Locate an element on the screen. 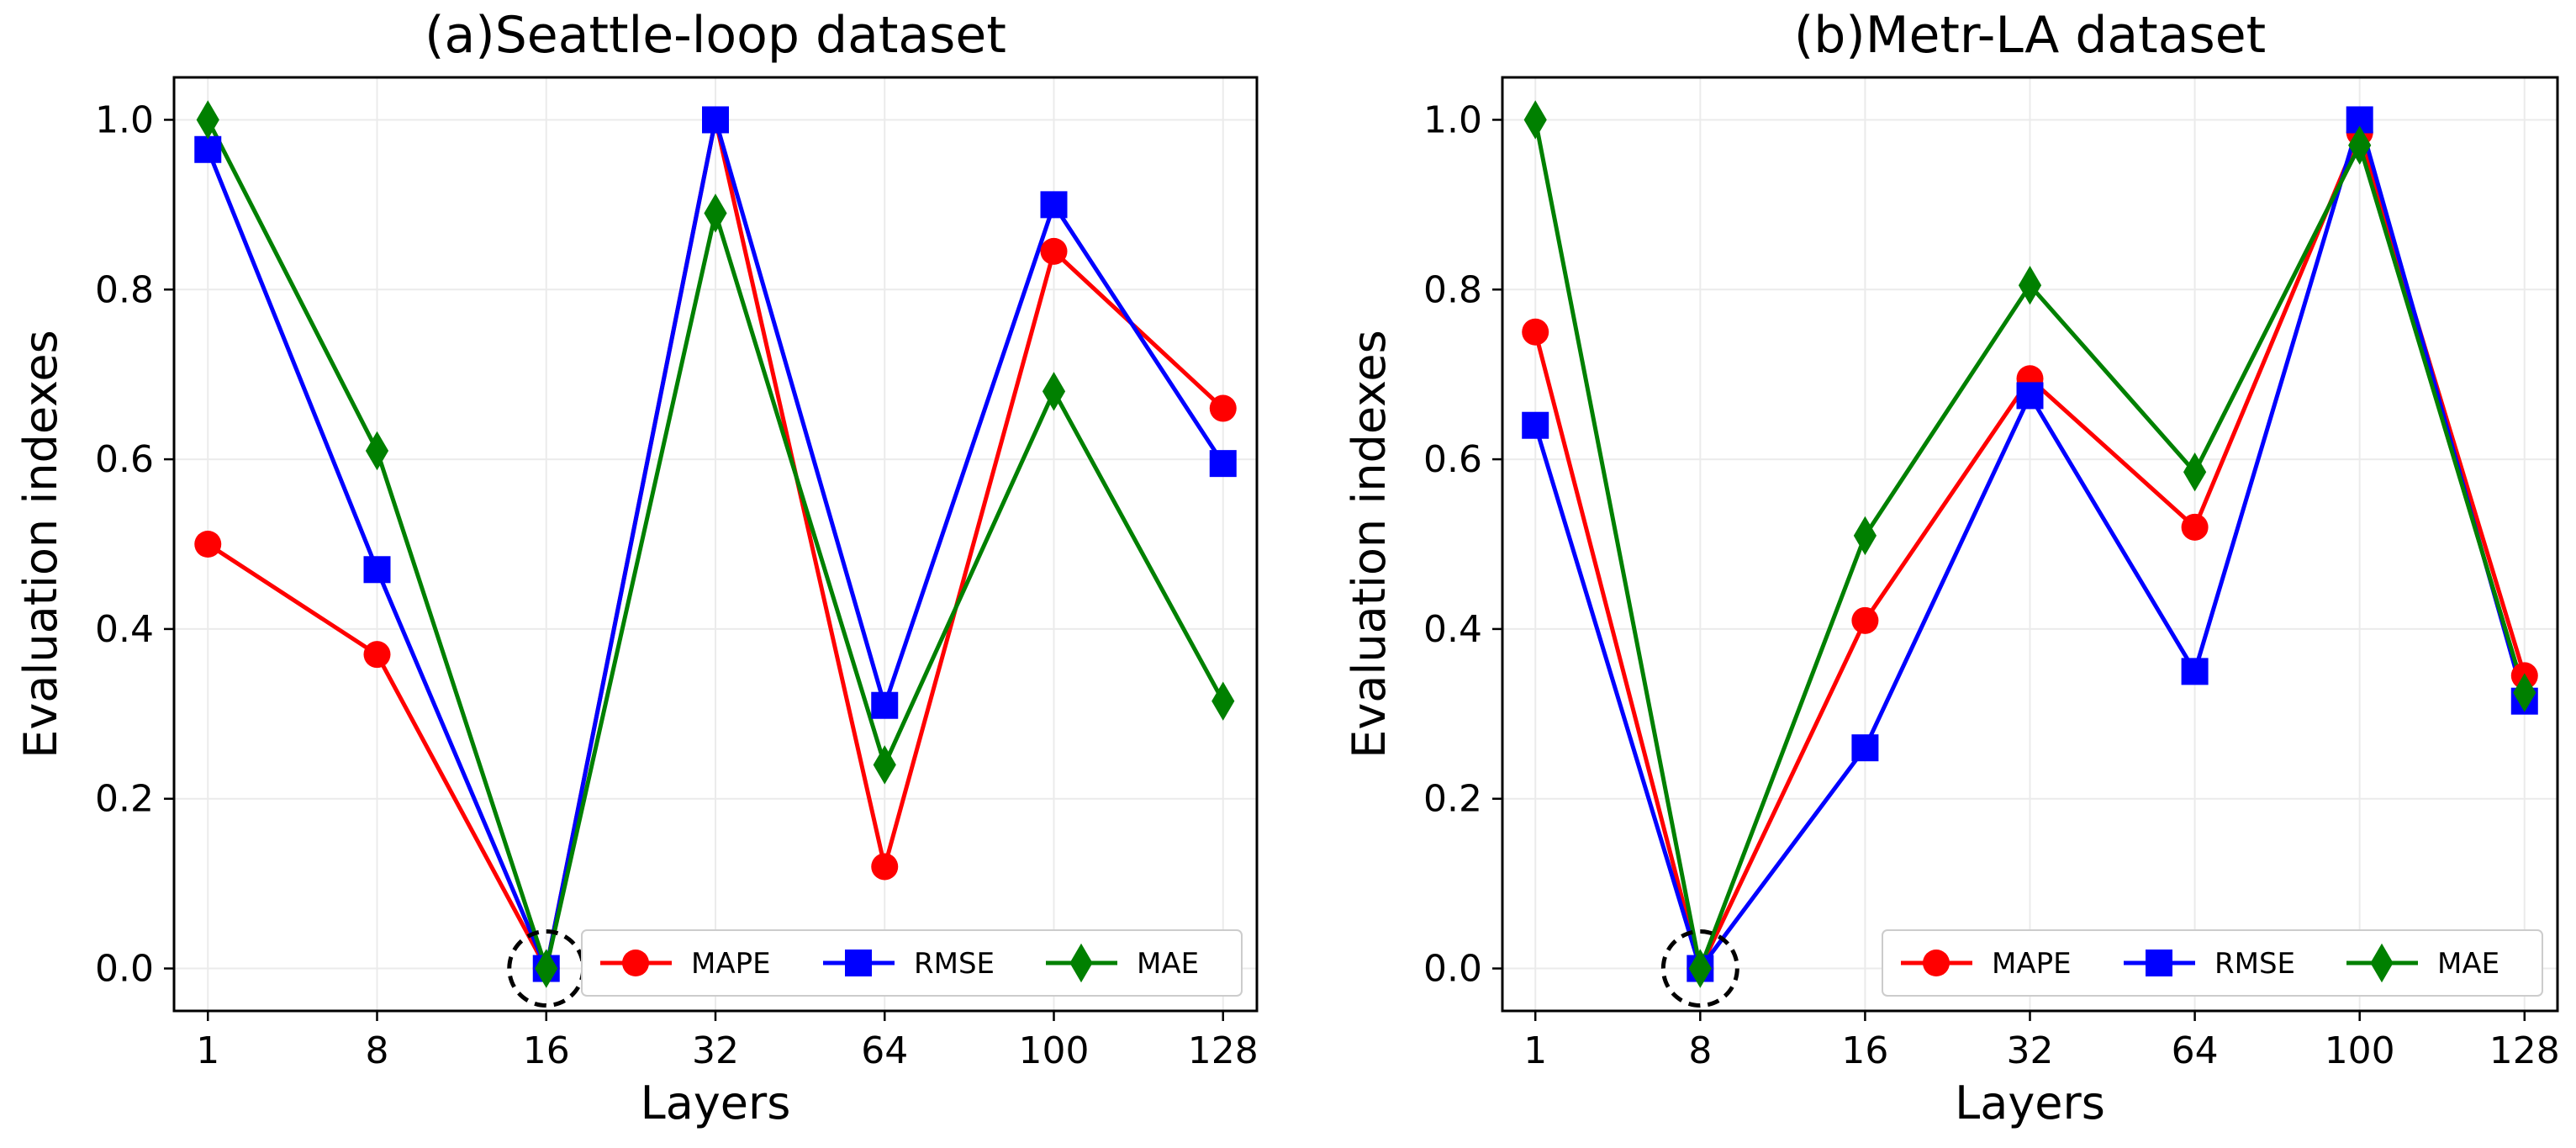 The width and height of the screenshot is (2576, 1148). chart-title: (b)Metr-LA dataset is located at coordinates (2030, 35).